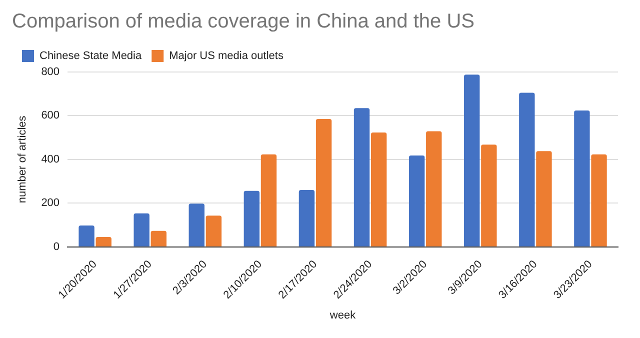 The image size is (640, 338). What do you see at coordinates (50, 72) in the screenshot?
I see `y-tick-label: 800` at bounding box center [50, 72].